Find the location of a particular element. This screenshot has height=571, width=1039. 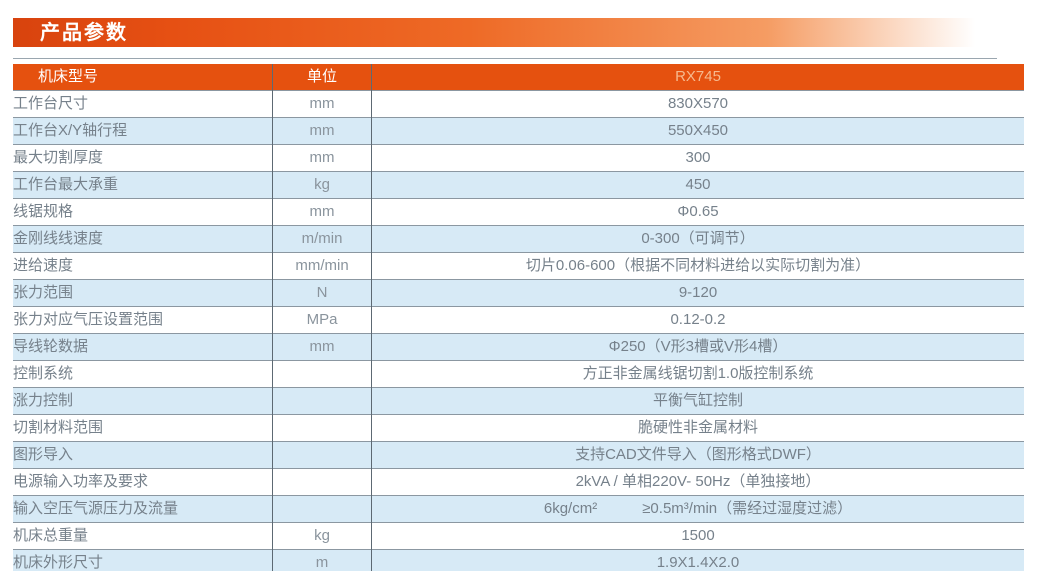

table-row: 输入空压气源压力及流量 6kg/cm² ≥0.5m³/min（需经过湿度过滤） is located at coordinates (518, 509).